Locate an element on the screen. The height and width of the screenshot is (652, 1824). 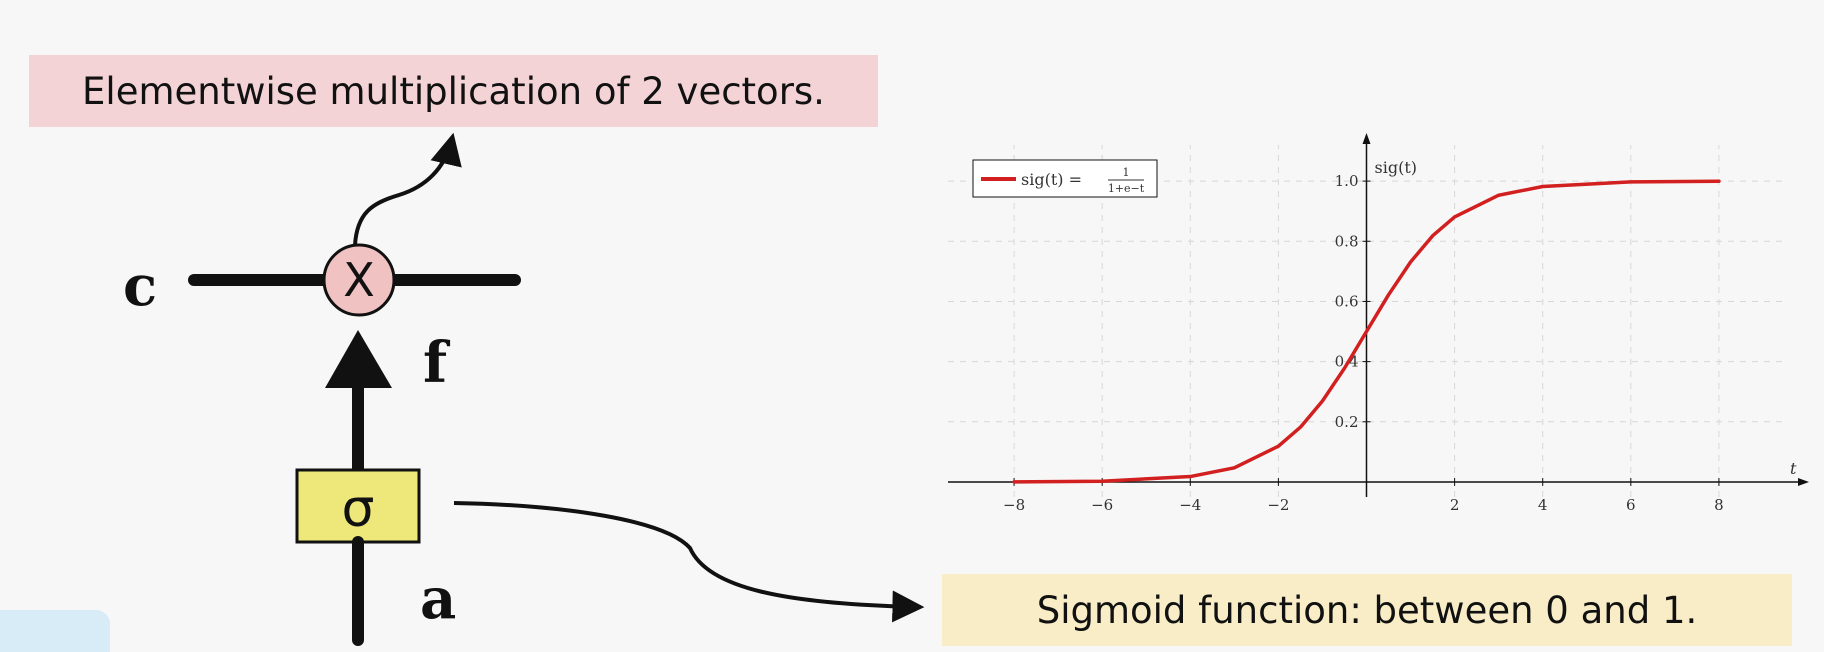
x-axis-arrow is located at coordinates (1803, 481).